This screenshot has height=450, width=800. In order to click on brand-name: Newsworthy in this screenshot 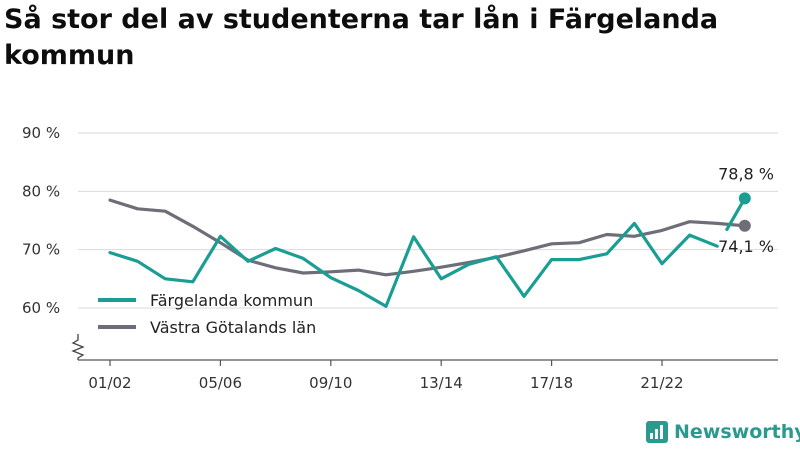, I will do `click(737, 432)`.